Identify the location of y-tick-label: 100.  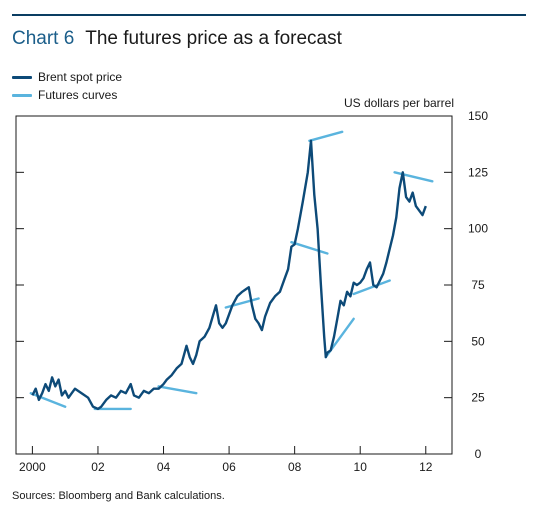
(478, 229).